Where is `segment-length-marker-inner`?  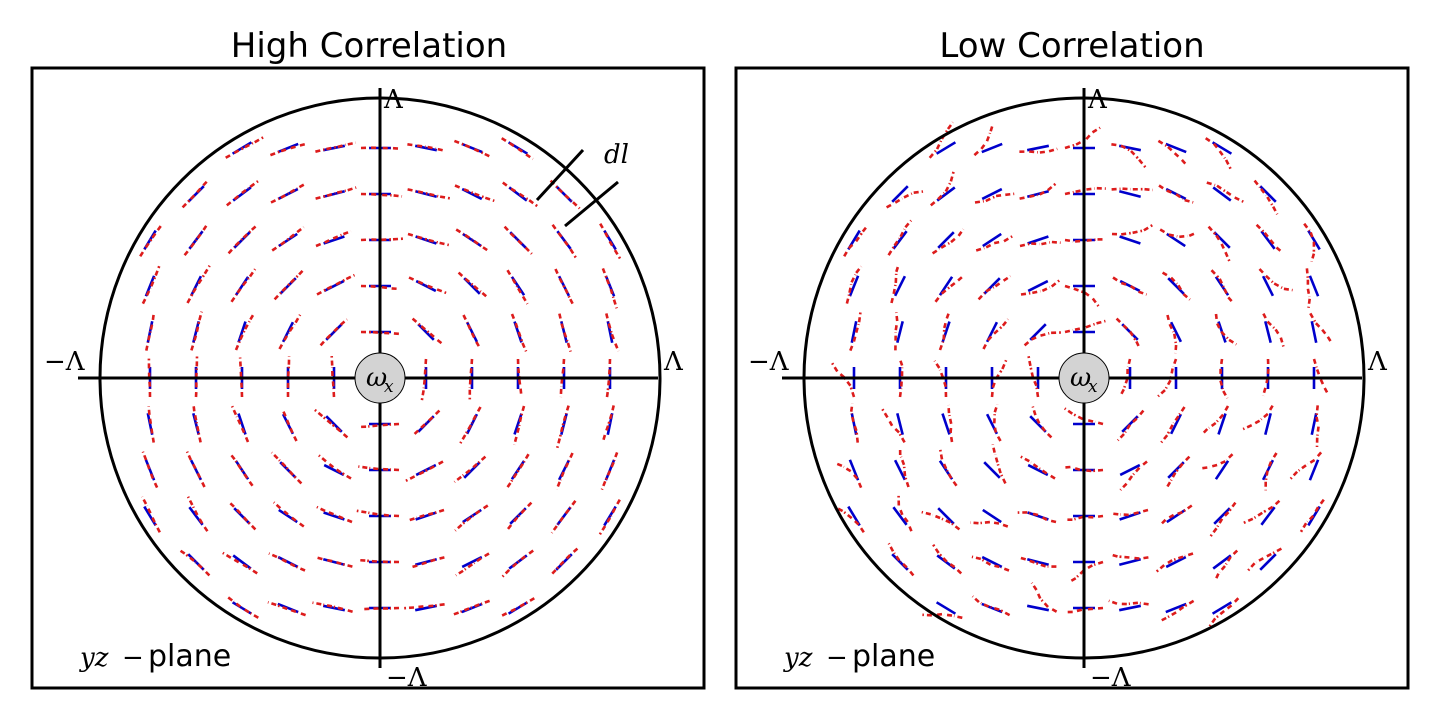
segment-length-marker-inner is located at coordinates (591, 204).